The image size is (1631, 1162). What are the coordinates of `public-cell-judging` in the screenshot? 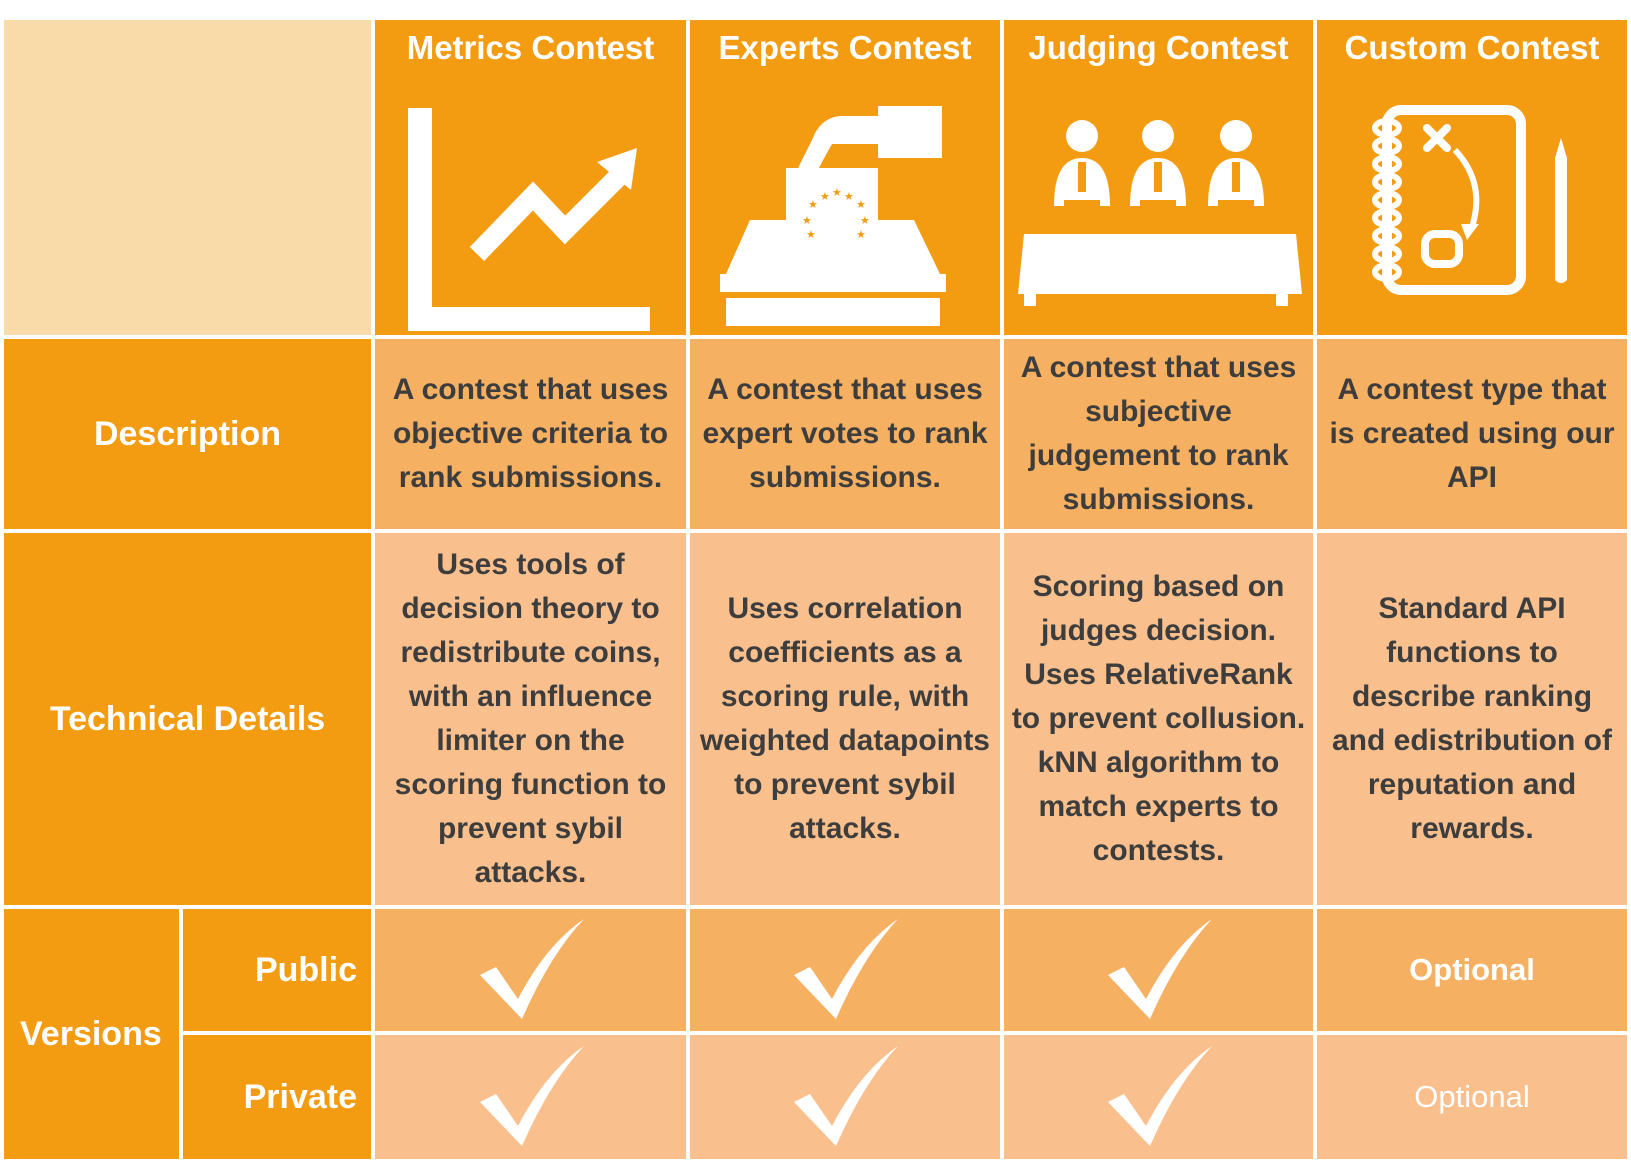 It's located at (1158, 970).